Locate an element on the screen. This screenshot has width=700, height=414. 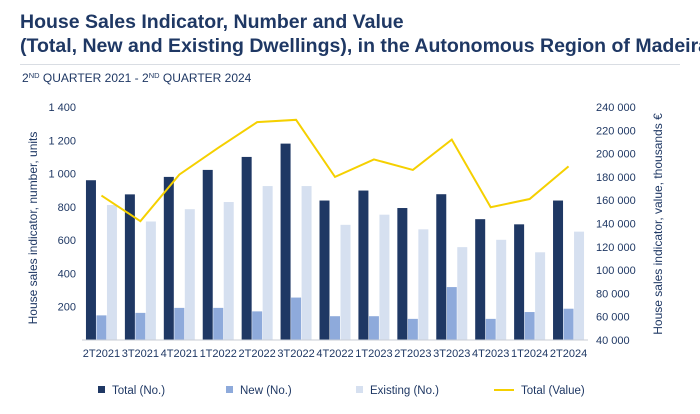
bar-new-no-2t2021 is located at coordinates (101, 327).